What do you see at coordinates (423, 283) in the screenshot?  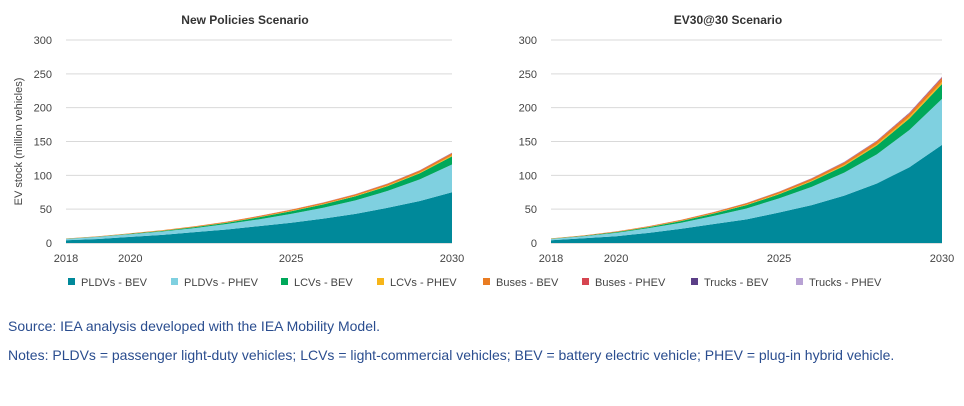 I see `legend-label-lcvs-phev: LCVs - PHEV` at bounding box center [423, 283].